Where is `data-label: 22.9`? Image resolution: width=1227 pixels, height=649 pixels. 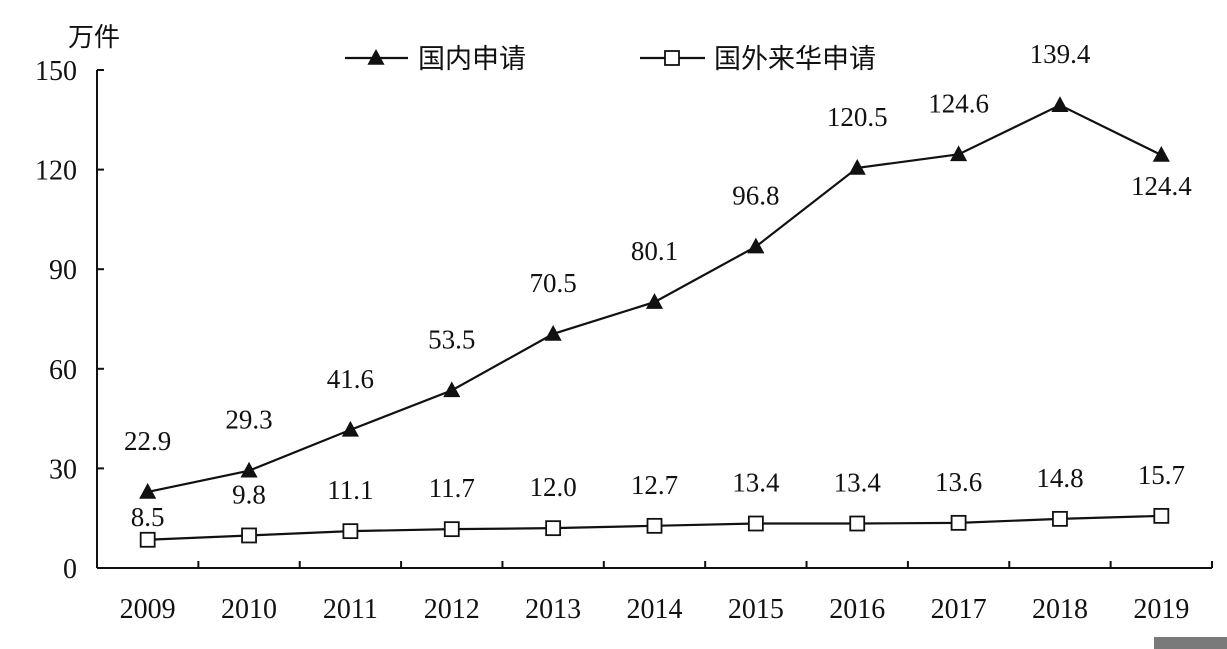
data-label: 22.9 is located at coordinates (147, 441).